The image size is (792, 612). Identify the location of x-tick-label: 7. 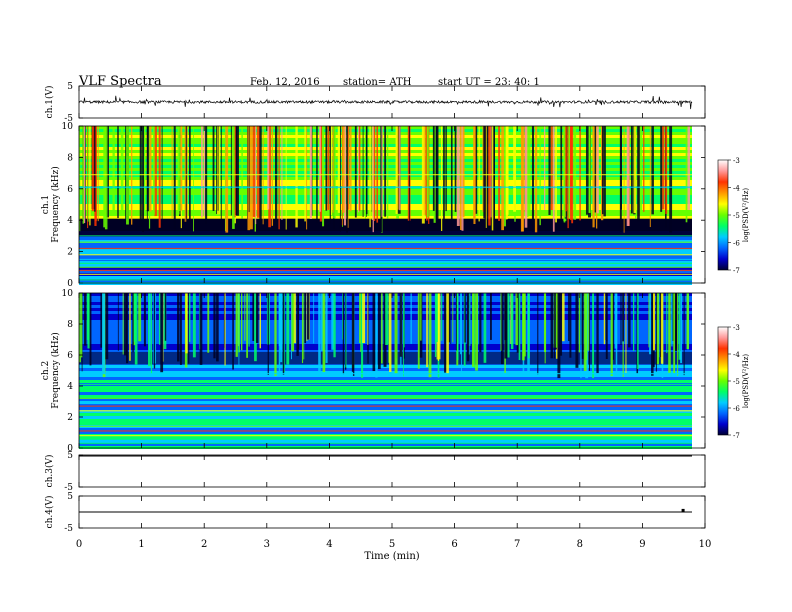
(517, 544).